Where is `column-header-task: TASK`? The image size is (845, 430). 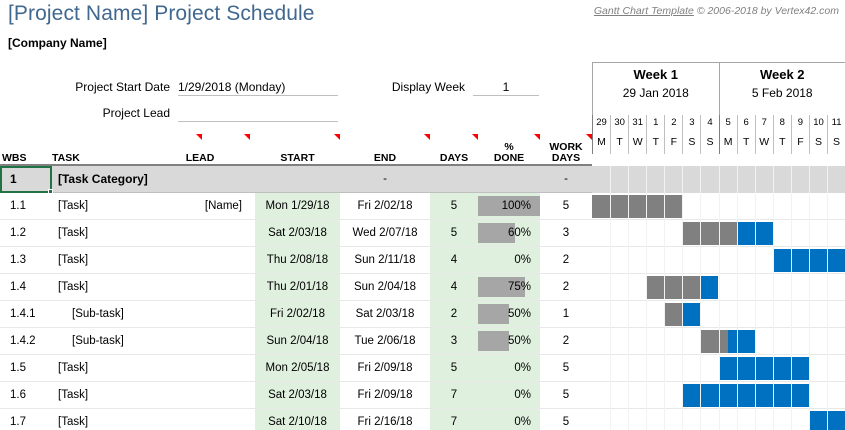 column-header-task: TASK is located at coordinates (127, 149).